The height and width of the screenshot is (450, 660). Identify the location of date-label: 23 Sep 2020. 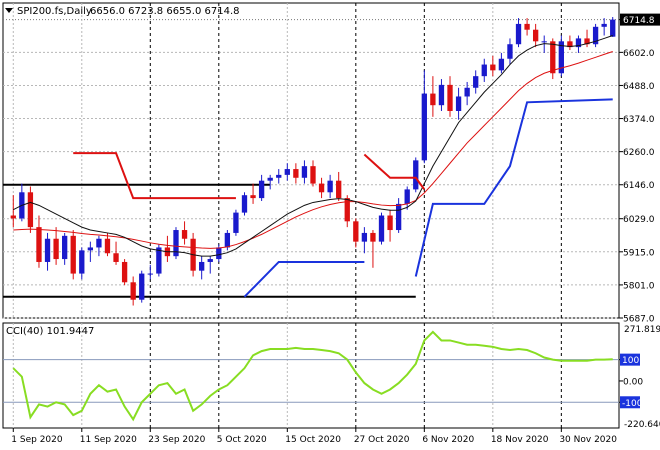
(176, 440).